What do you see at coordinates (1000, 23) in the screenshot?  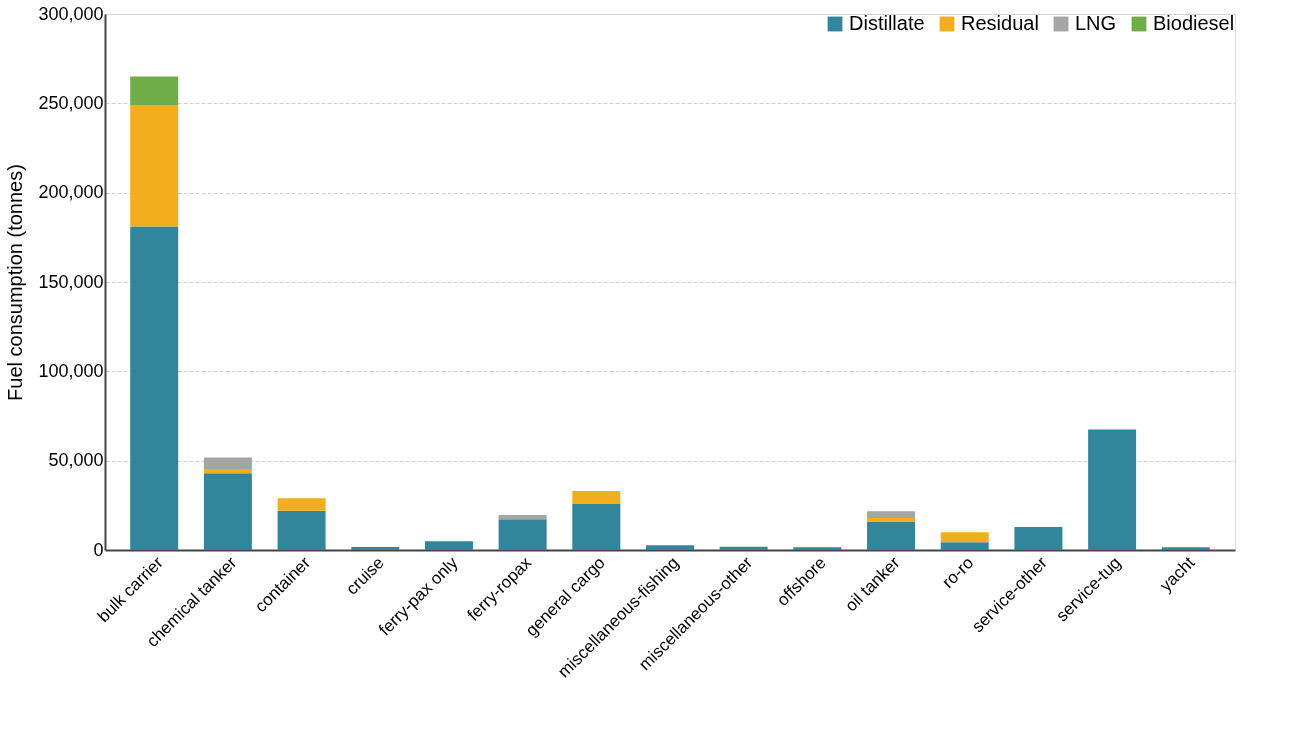 I see `legend-label: Residual` at bounding box center [1000, 23].